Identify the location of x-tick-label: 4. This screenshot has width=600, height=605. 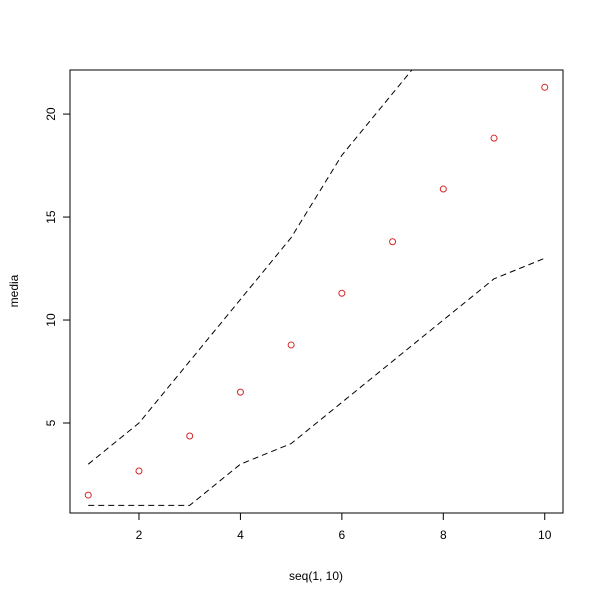
(240, 535).